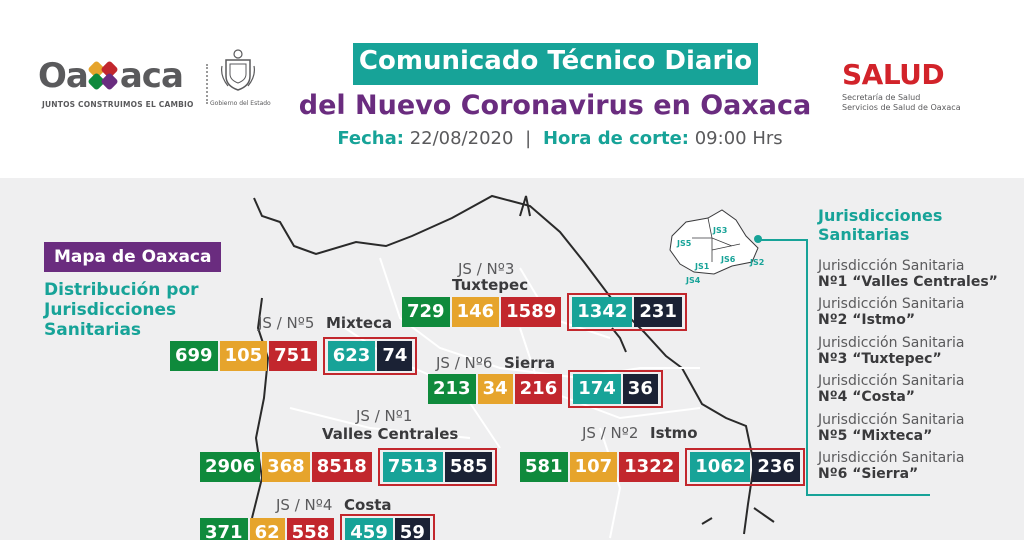 The height and width of the screenshot is (540, 1024). Describe the element at coordinates (593, 467) in the screenshot. I see `js2-count-2: 107` at that location.